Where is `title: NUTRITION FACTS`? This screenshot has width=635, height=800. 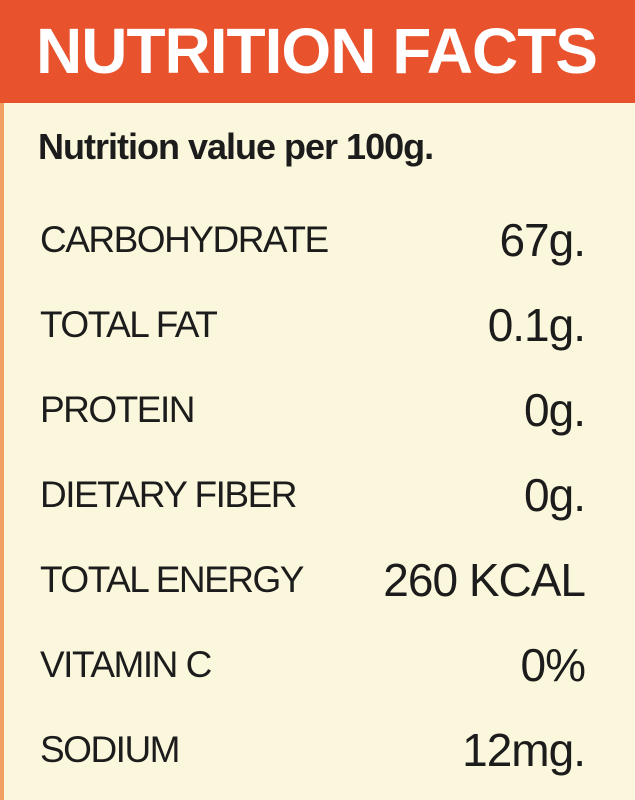 title: NUTRITION FACTS is located at coordinates (317, 51).